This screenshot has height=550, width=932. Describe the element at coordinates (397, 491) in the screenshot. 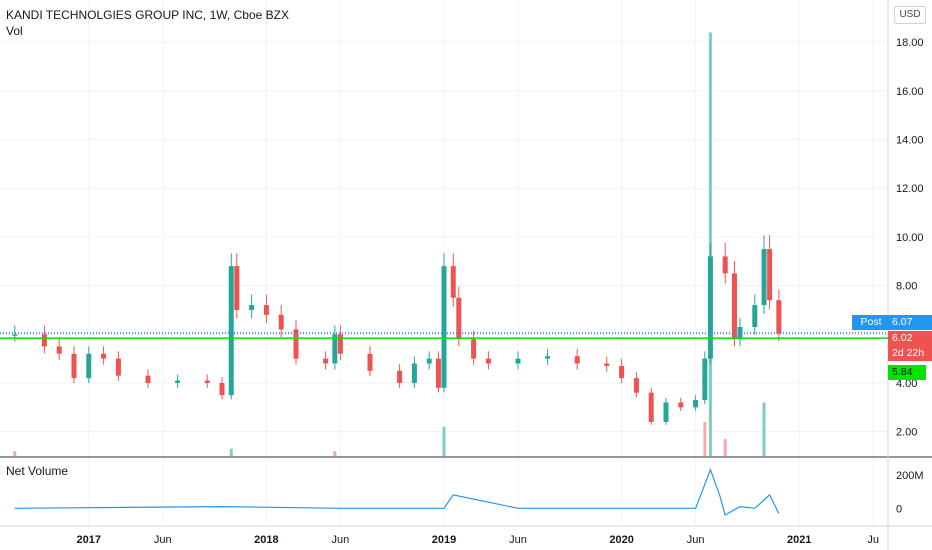

I see `net-volume-line` at that location.